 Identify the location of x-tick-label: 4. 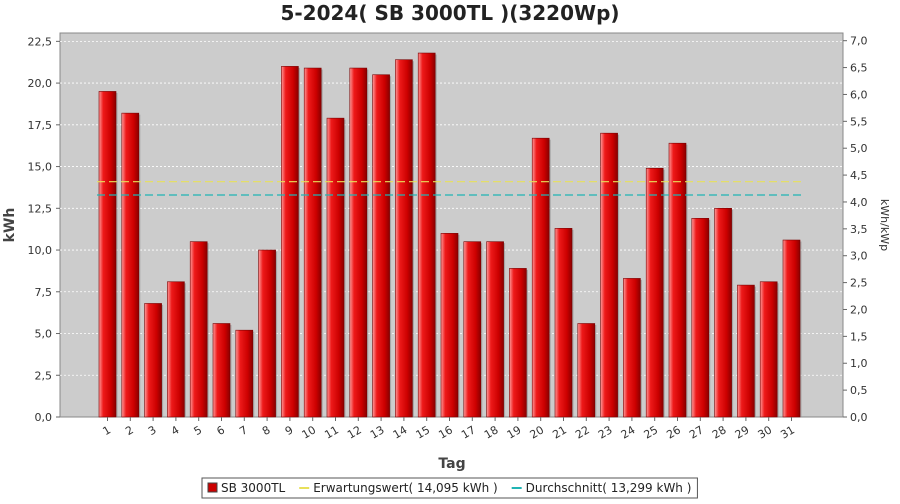
(175, 430).